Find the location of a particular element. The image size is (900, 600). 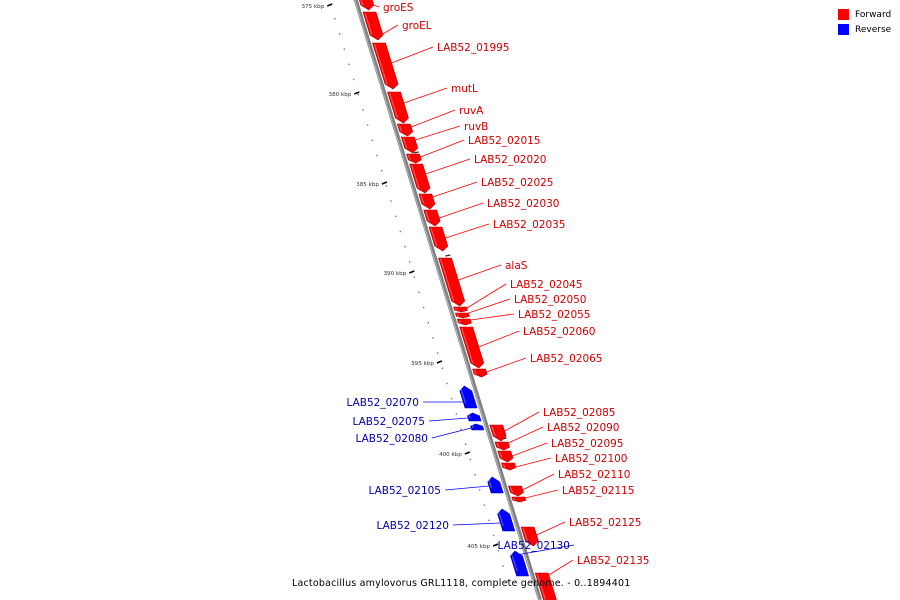

gene-label: LAB52_02115 is located at coordinates (598, 491).